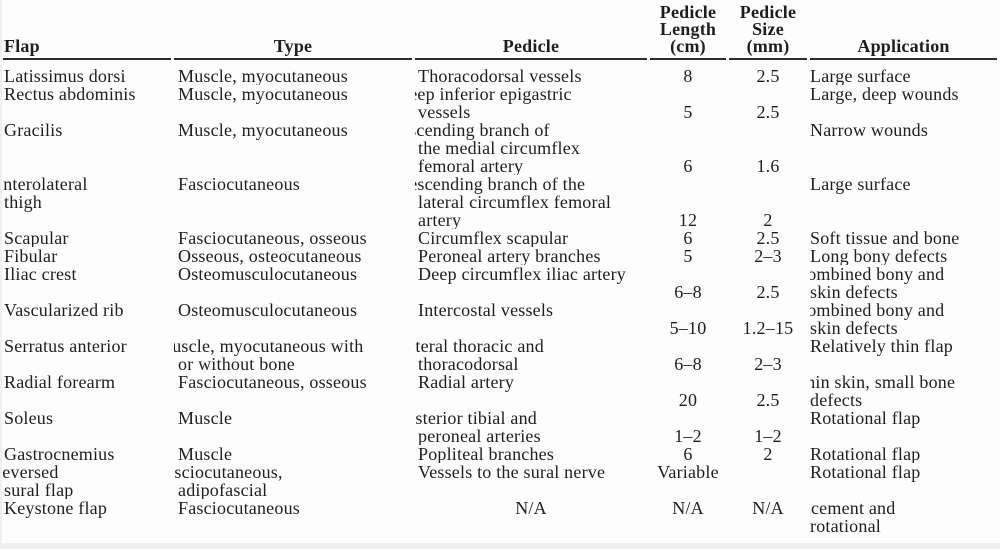 The image size is (1000, 549). Describe the element at coordinates (38, 481) in the screenshot. I see `cell-flap: Reversed sural flap` at that location.